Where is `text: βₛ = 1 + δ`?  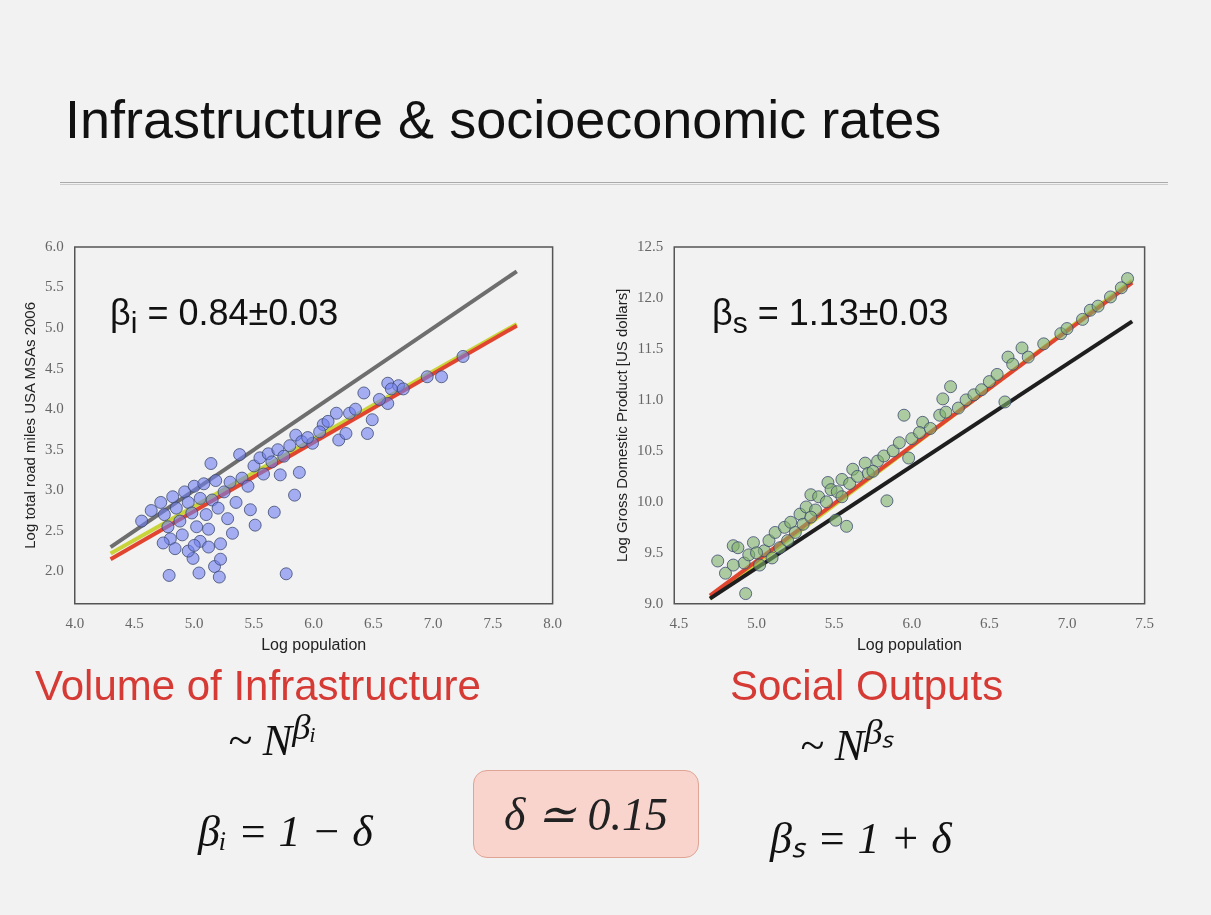 text: βₛ = 1 + δ is located at coordinates (861, 839).